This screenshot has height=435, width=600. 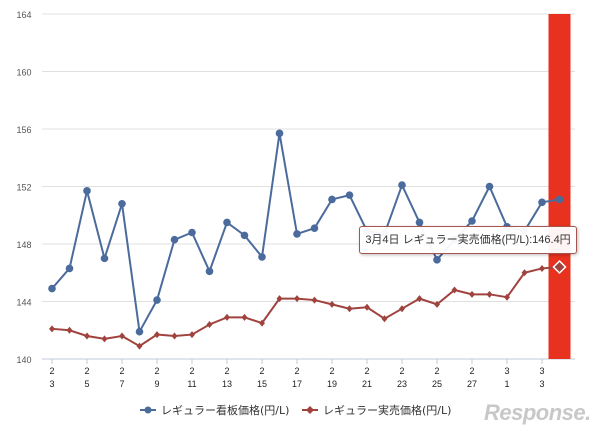 What do you see at coordinates (559, 267) in the screenshot?
I see `data-point-highlighted` at bounding box center [559, 267].